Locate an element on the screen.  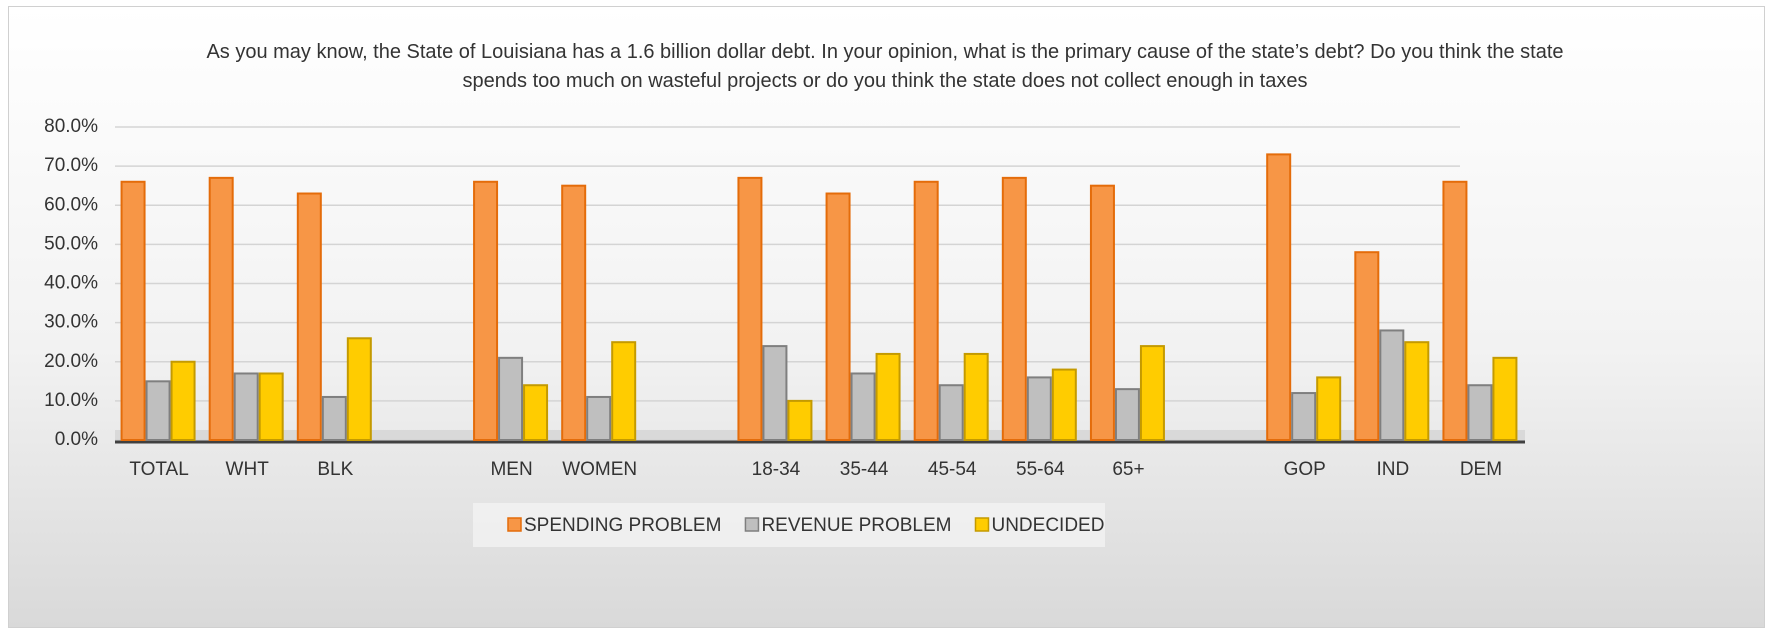
y-tick-label: 50.0% is located at coordinates (71, 243).